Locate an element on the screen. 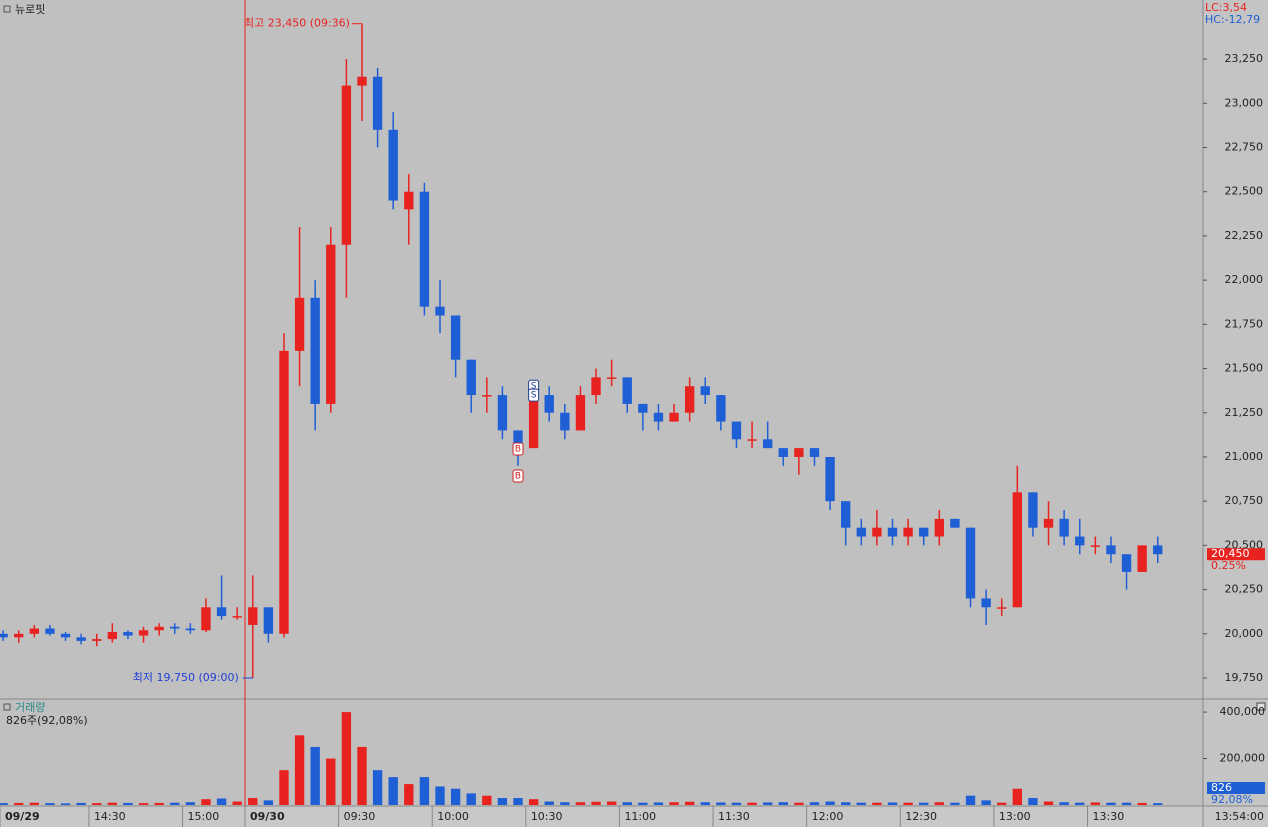 Image resolution: width=1268 pixels, height=827 pixels. y-tick-label: 22,250 is located at coordinates (1244, 235).